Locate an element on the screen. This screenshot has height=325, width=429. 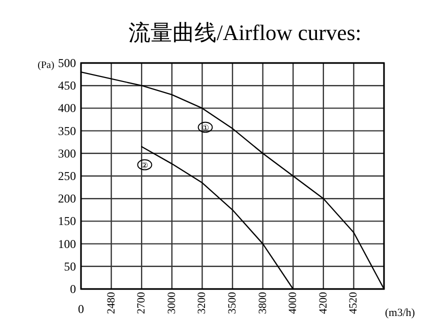
x-tick-label: 4000 is located at coordinates (293, 303).